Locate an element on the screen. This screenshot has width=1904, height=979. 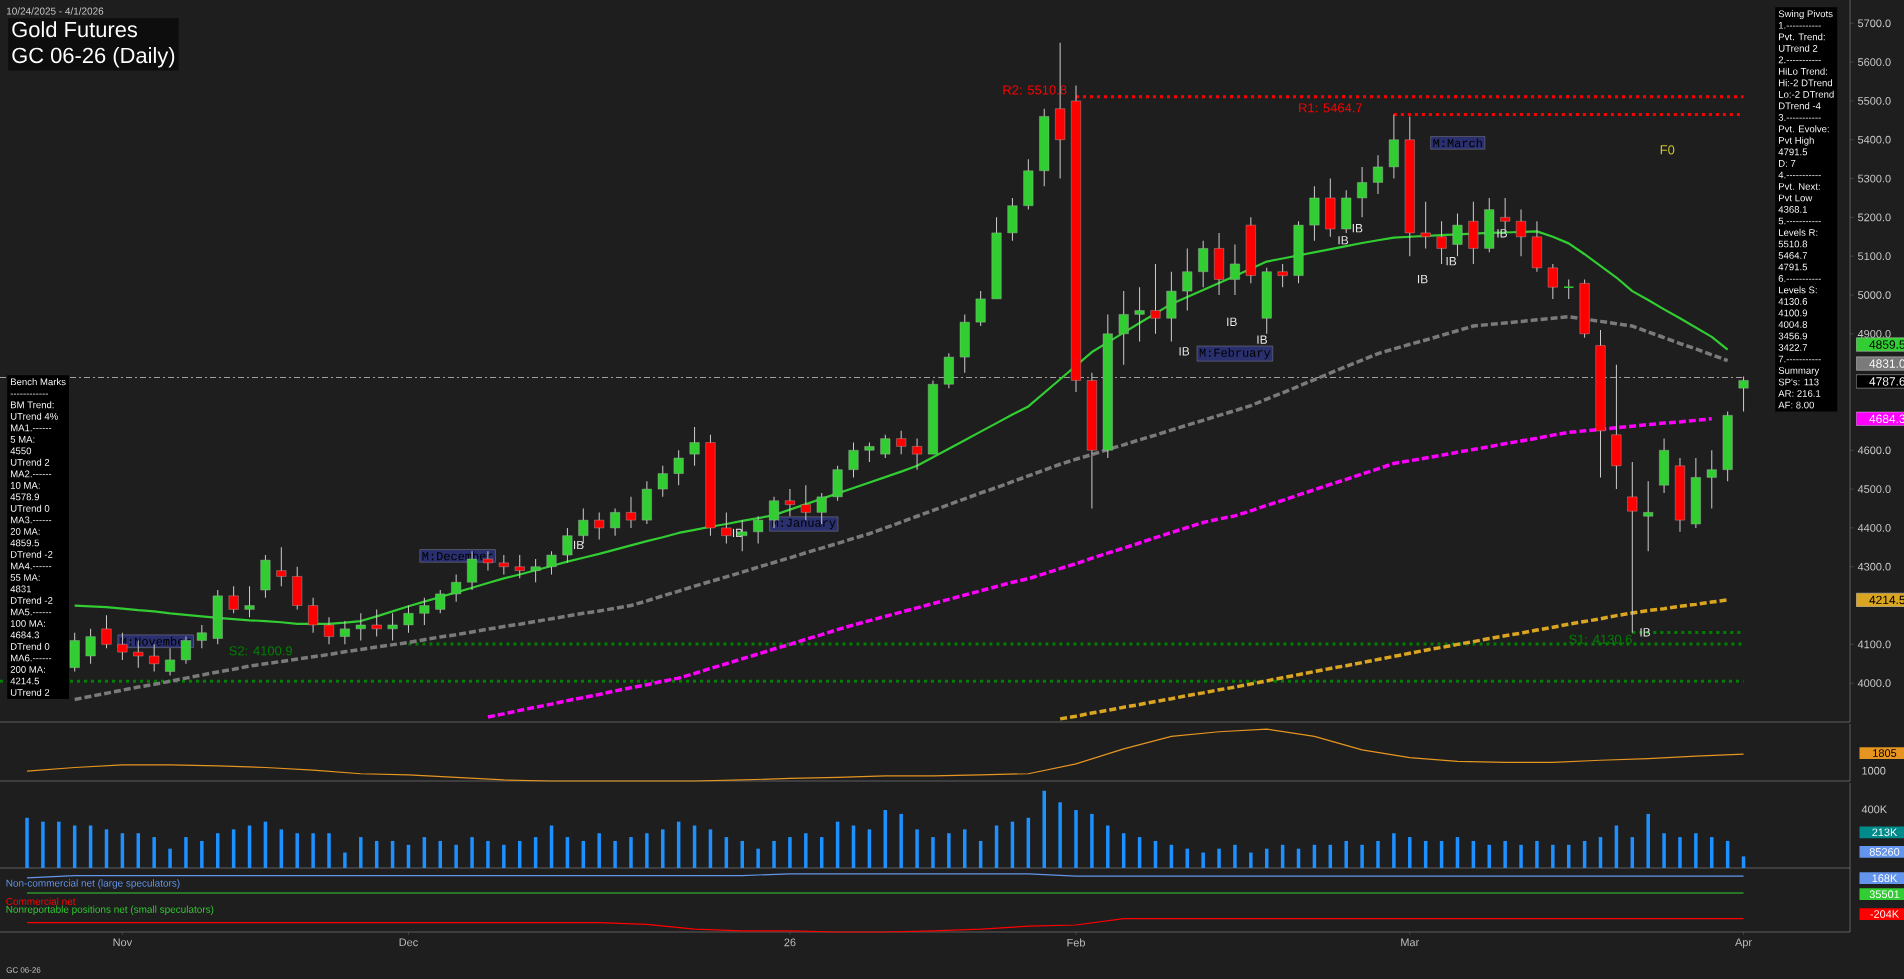
text: 4.----------- is located at coordinates (1799, 175).